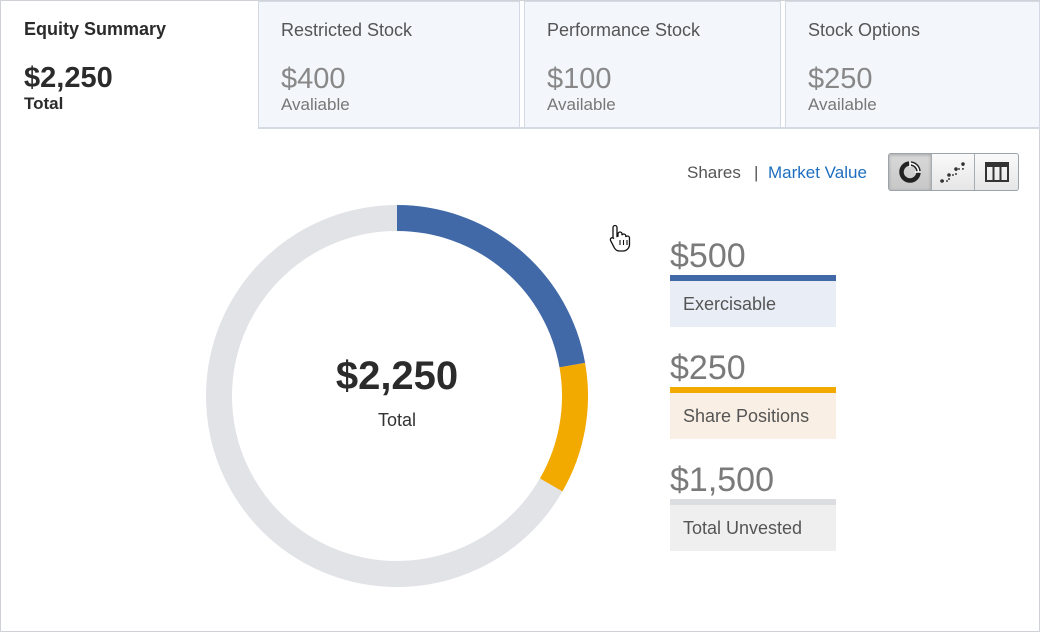 The height and width of the screenshot is (632, 1040). What do you see at coordinates (753, 528) in the screenshot?
I see `legend-label: Total Unvested` at bounding box center [753, 528].